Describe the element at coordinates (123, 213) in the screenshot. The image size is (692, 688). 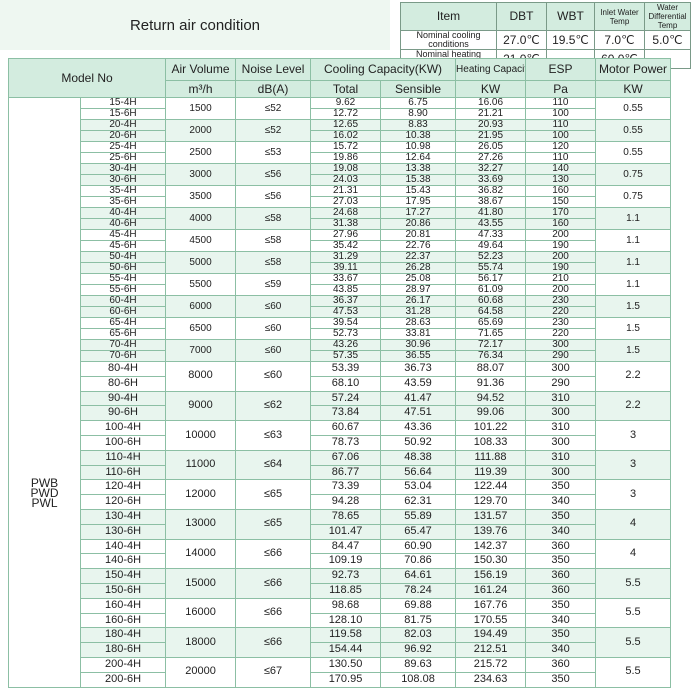
I see `model-cell: 40-4H` at that location.